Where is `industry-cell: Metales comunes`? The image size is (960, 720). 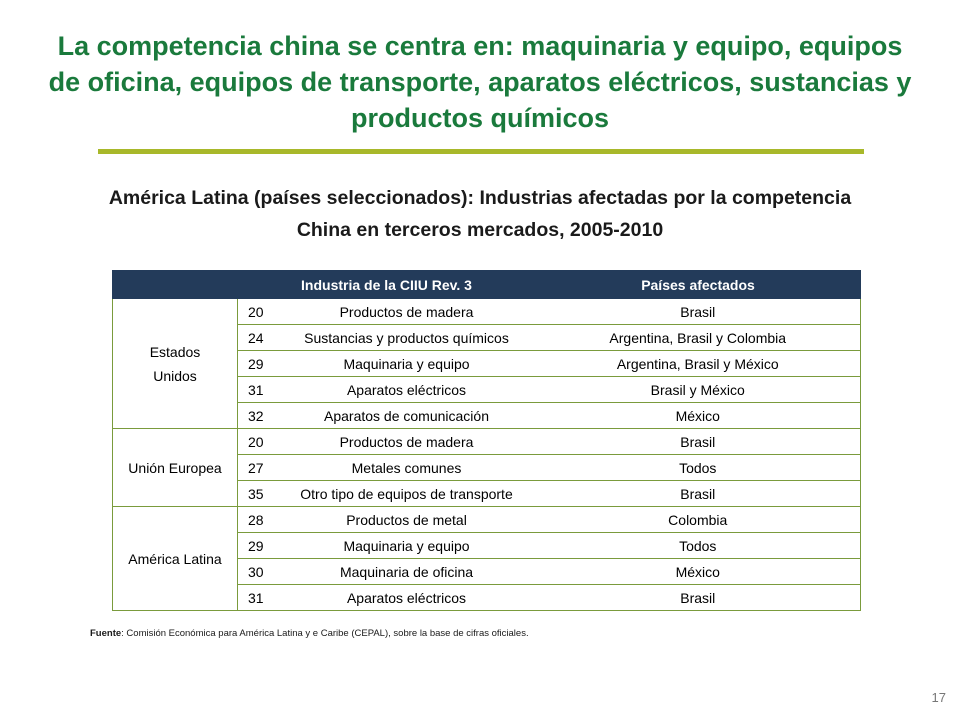
industry-cell: Metales comunes is located at coordinates (406, 467).